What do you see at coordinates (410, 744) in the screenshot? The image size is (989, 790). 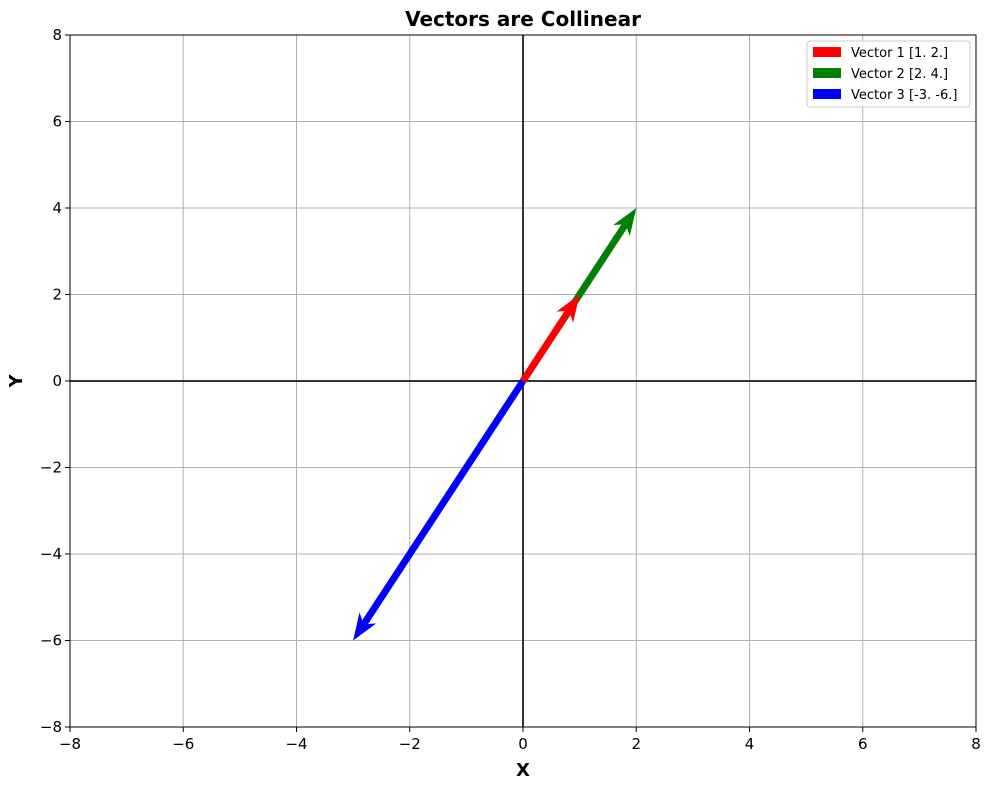 I see `x-tick-label: −2` at bounding box center [410, 744].